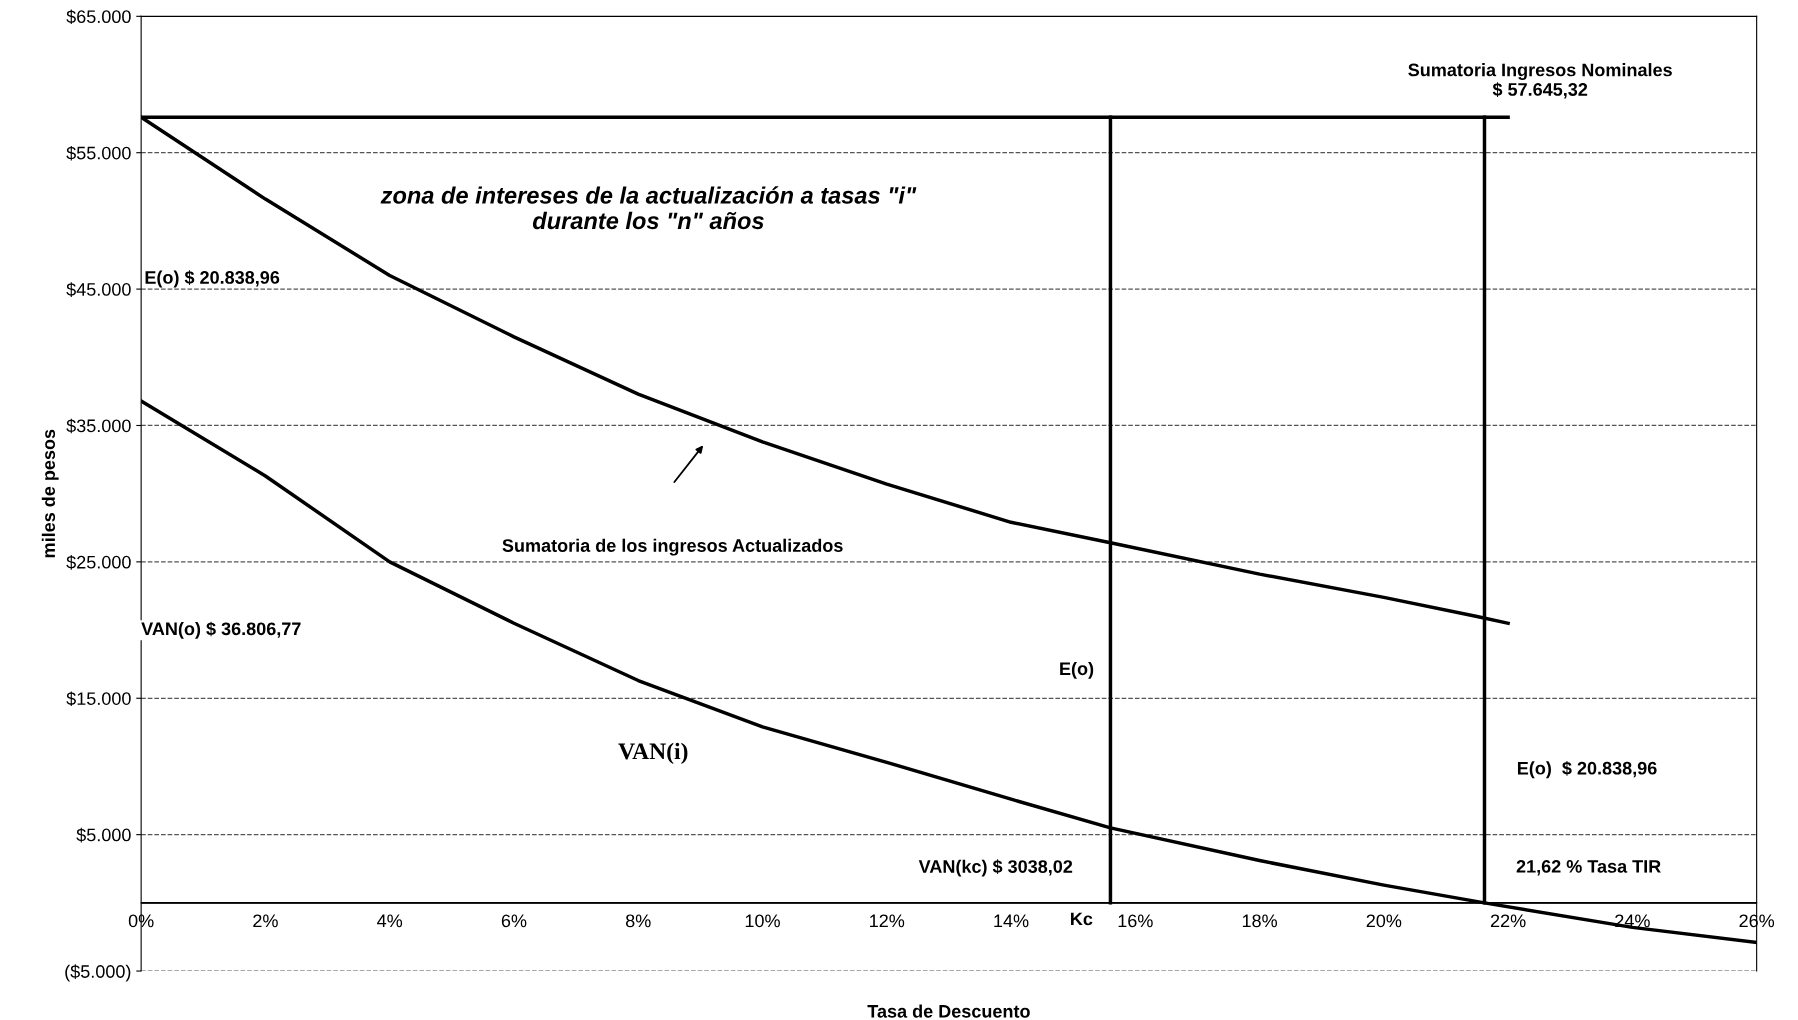  What do you see at coordinates (98, 973) in the screenshot?
I see `y-tick-label: ($5.000)` at bounding box center [98, 973].